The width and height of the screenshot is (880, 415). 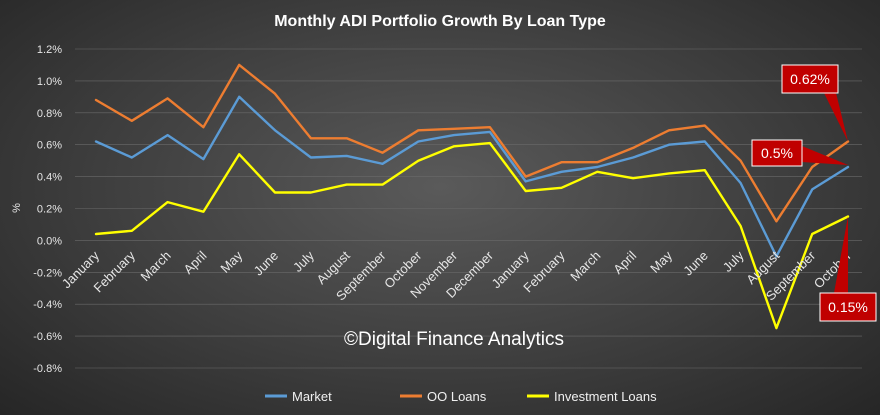 What do you see at coordinates (312, 396) in the screenshot?
I see `legend-label: Market` at bounding box center [312, 396].